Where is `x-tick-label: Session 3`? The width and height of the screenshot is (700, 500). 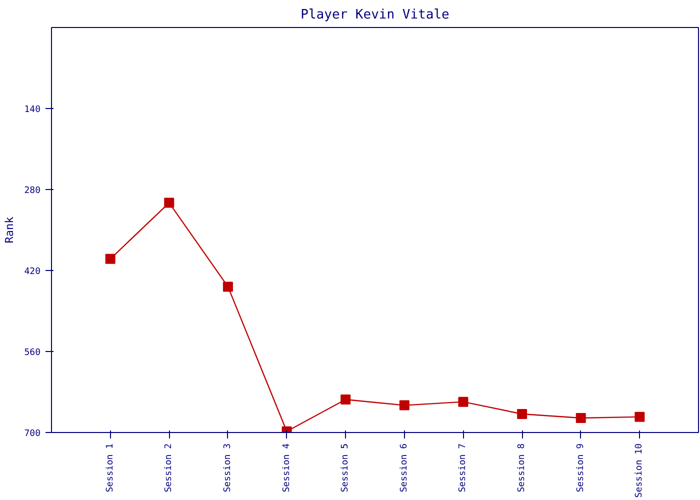
x-tick-label: Session 3 is located at coordinates (227, 467).